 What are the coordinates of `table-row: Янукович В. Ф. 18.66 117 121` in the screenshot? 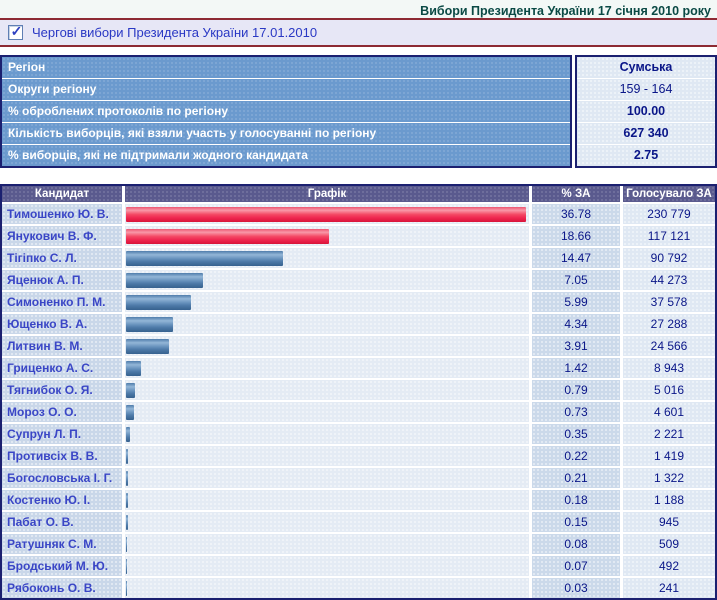 It's located at (358, 236).